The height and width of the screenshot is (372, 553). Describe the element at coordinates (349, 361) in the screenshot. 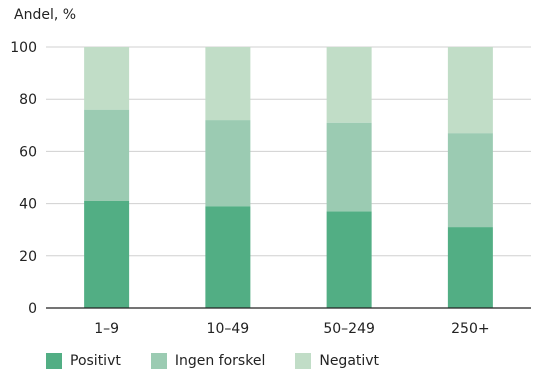

I see `legend-label: Negativt` at that location.